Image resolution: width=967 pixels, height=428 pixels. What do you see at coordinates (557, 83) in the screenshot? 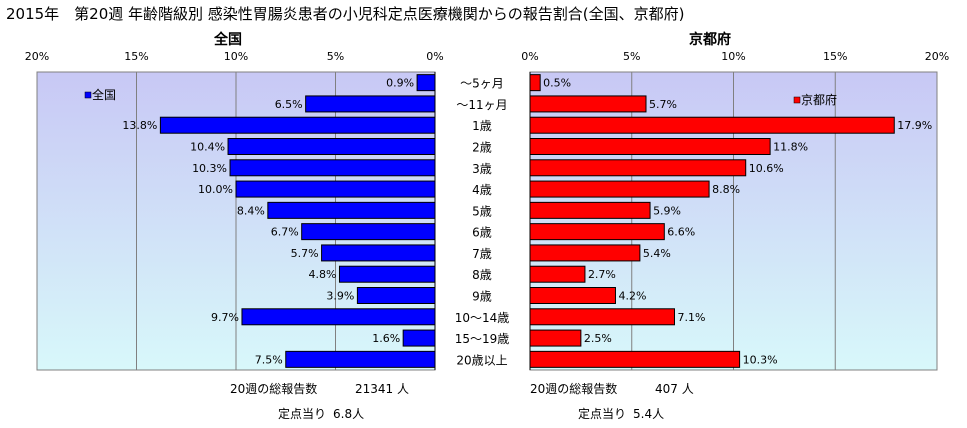
I see `right-data-label: 0.5%` at bounding box center [557, 83].